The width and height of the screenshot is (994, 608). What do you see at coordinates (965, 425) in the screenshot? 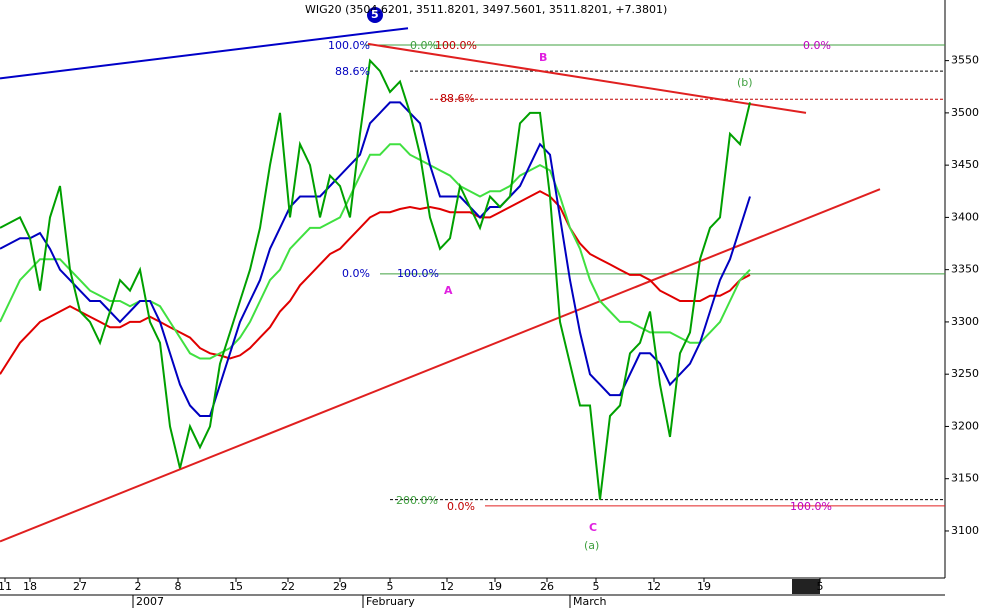
I see `y-tick-label: 3200` at bounding box center [965, 425].